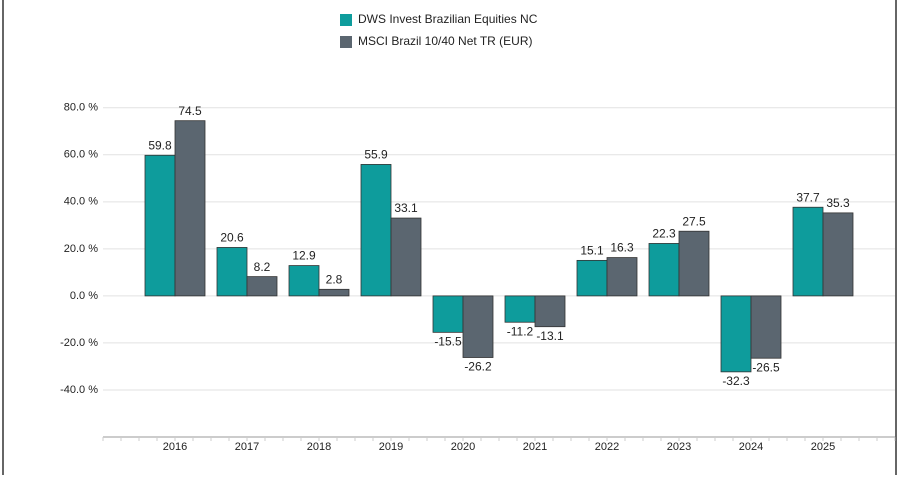  Describe the element at coordinates (622, 248) in the screenshot. I see `value-label: 16.3` at that location.